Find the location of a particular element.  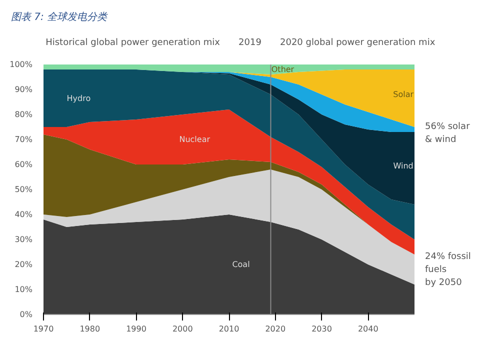

y-tick-label: 100% is located at coordinates (21, 64).